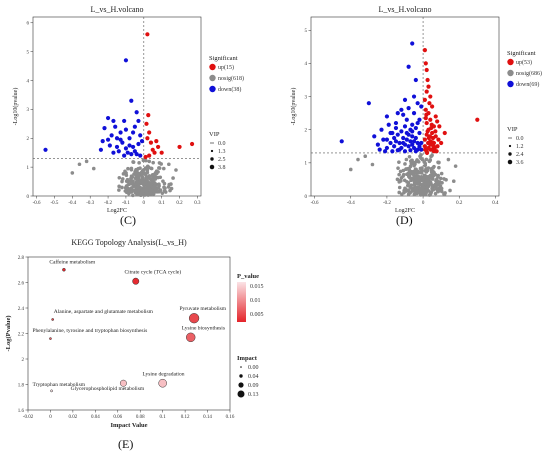  Describe the element at coordinates (126, 444) in the screenshot. I see `panel-label-e: (E)` at that location.